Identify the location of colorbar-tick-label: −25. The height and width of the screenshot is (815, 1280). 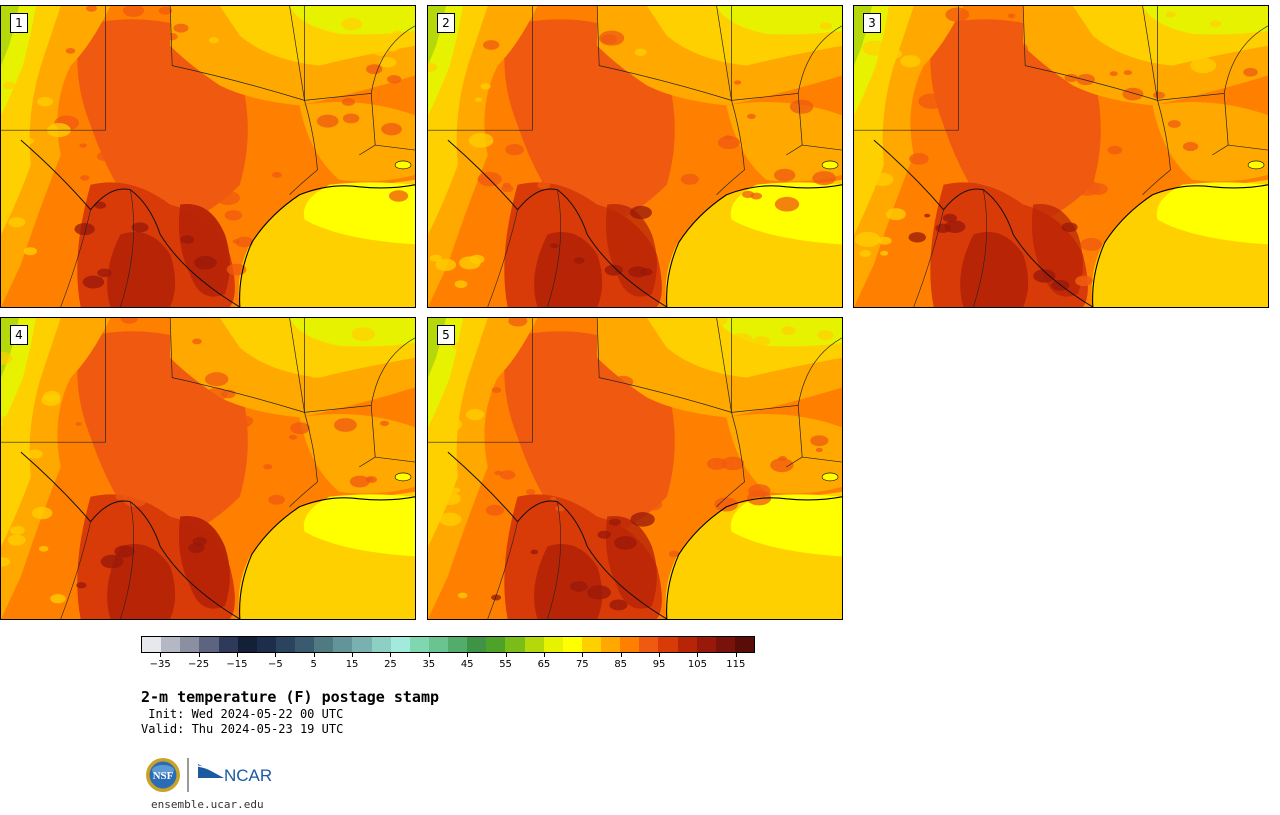
(199, 664).